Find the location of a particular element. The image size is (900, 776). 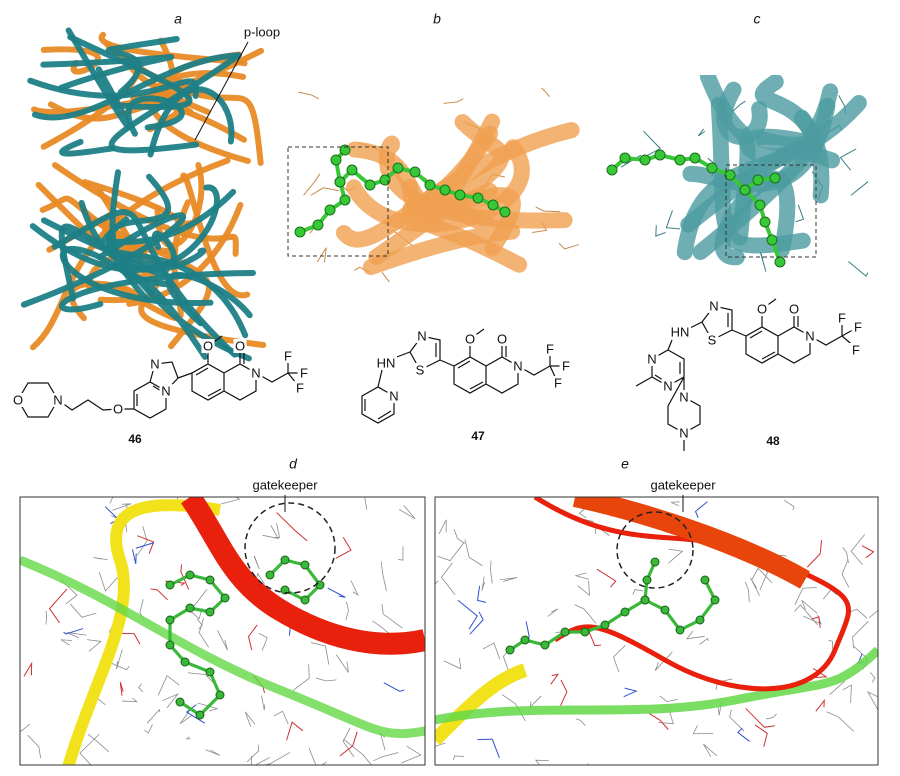

ligand-stick is located at coordinates (403, 199).